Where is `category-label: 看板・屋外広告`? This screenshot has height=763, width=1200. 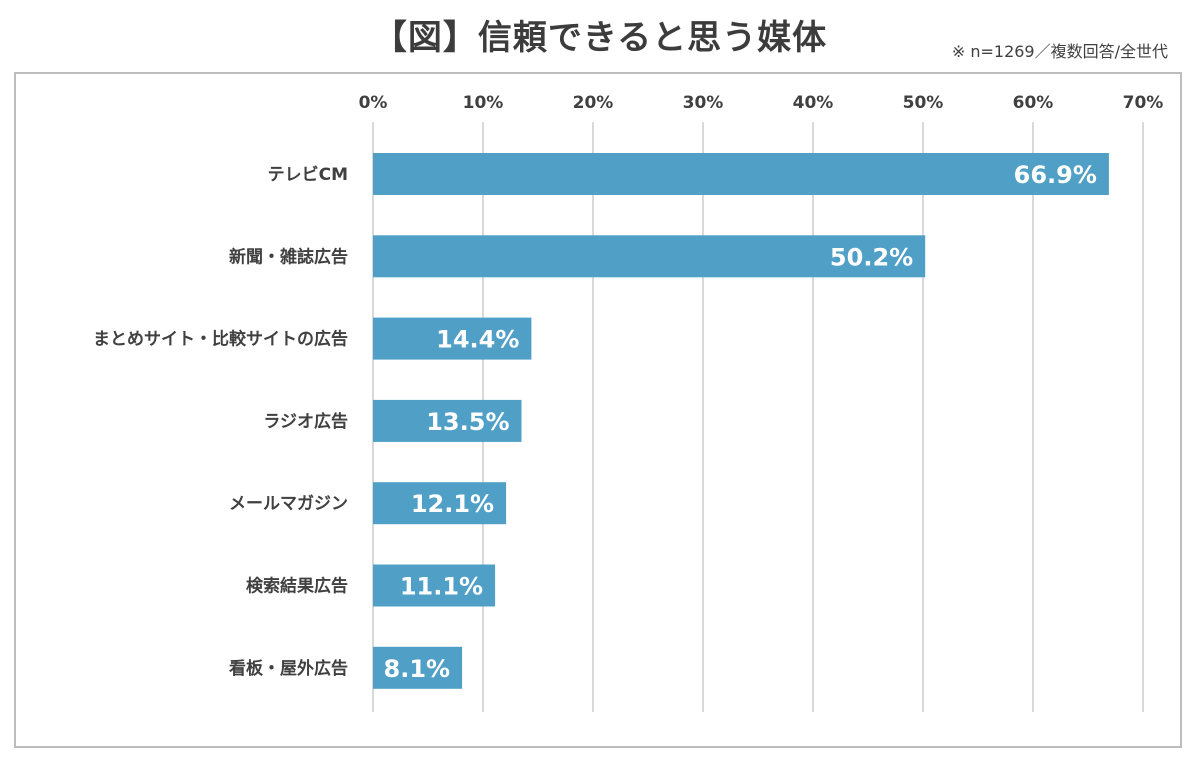
category-label: 看板・屋外広告 is located at coordinates (288, 668).